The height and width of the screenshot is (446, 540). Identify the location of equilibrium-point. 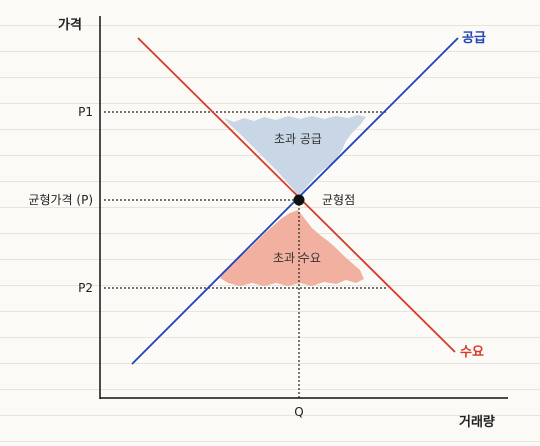
(299, 200).